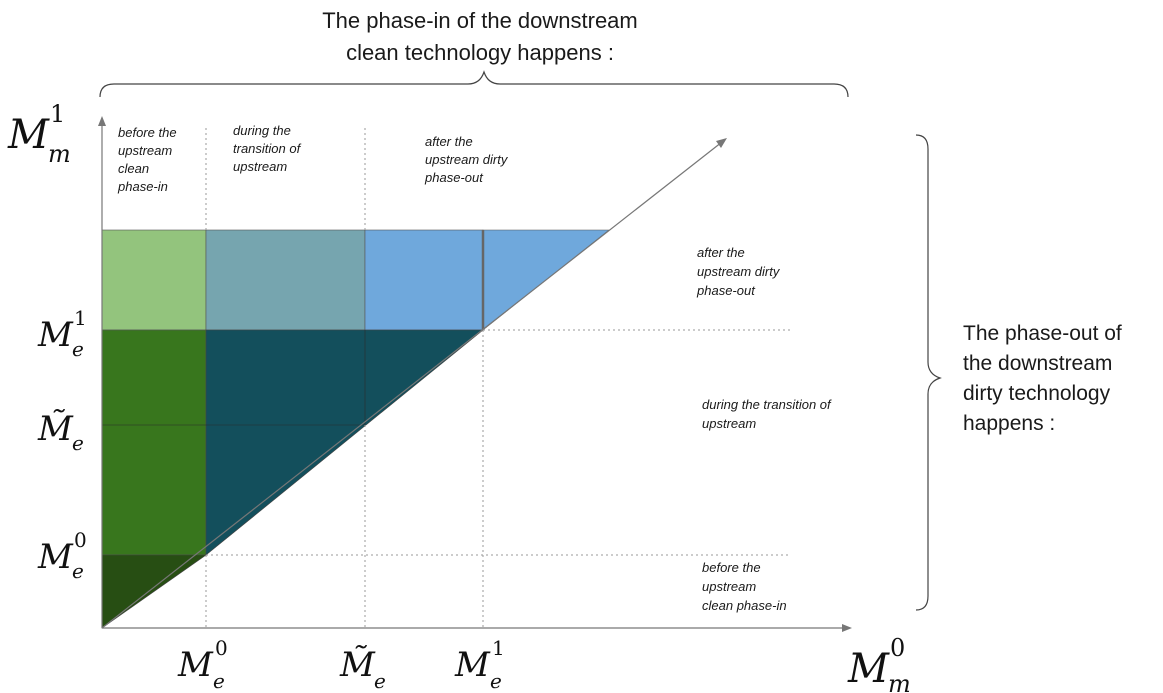 The height and width of the screenshot is (693, 1163). What do you see at coordinates (1042, 333) in the screenshot?
I see `right-title-line-1: The phase-out of` at bounding box center [1042, 333].